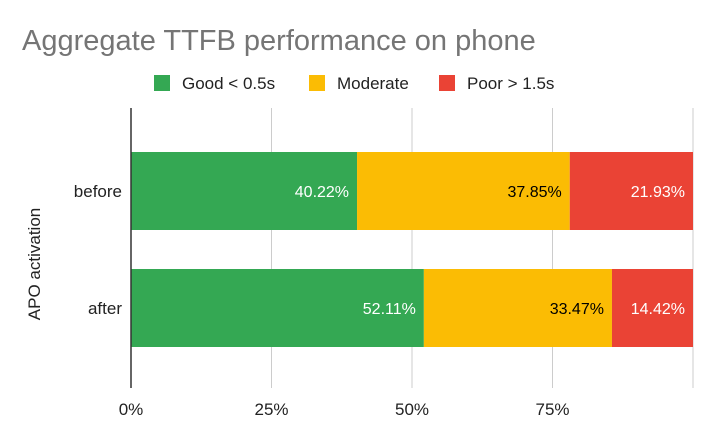 The height and width of the screenshot is (445, 715). What do you see at coordinates (517, 308) in the screenshot?
I see `bar-after-moderate` at bounding box center [517, 308].